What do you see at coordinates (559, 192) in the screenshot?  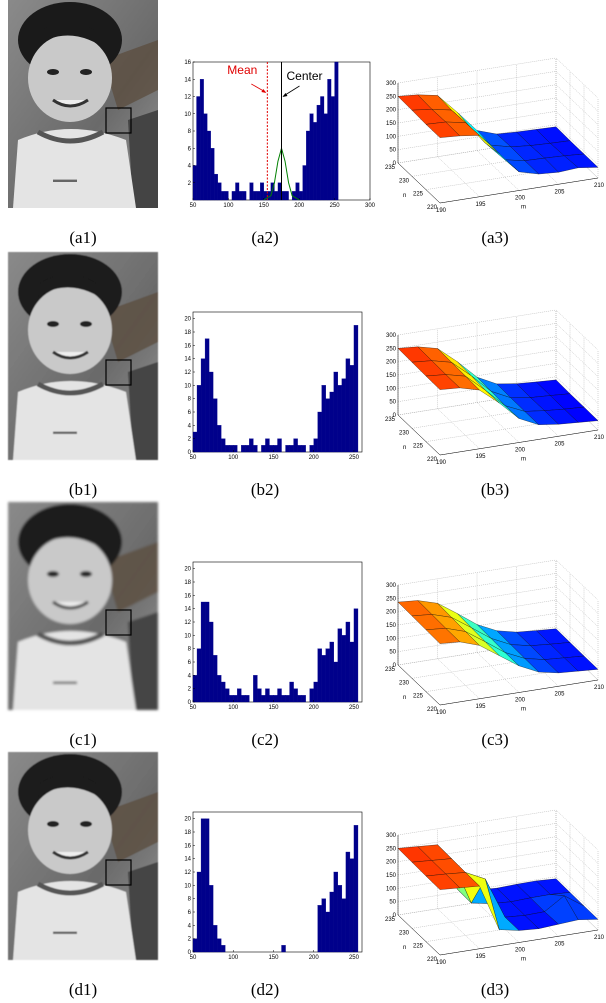 I see `m-tick-label: 205` at bounding box center [559, 192].